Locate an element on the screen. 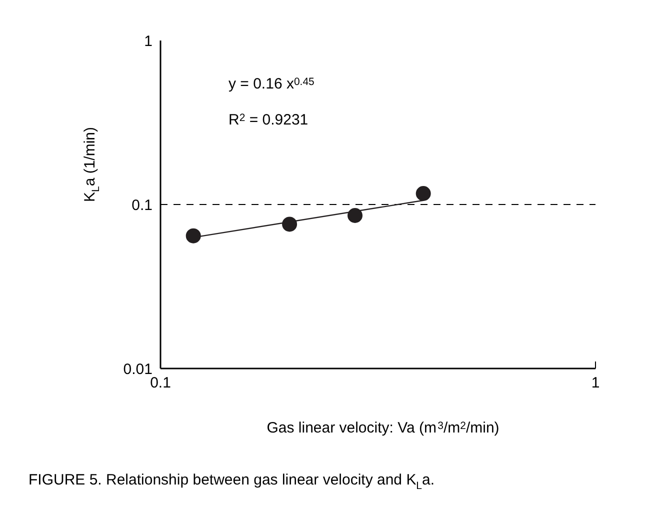 The image size is (655, 506). y-axis-title: KLa (1/min) is located at coordinates (92, 164).